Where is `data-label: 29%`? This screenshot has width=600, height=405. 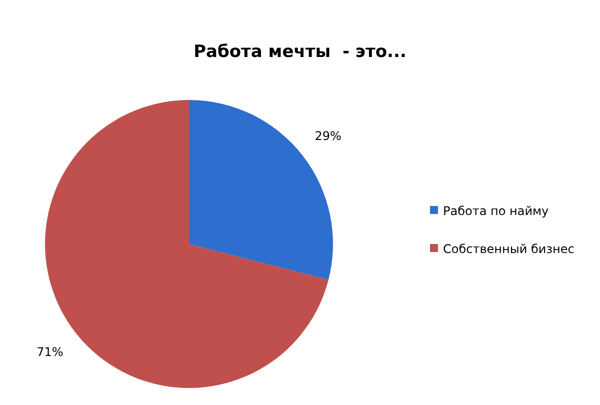
data-label: 29% is located at coordinates (328, 136).